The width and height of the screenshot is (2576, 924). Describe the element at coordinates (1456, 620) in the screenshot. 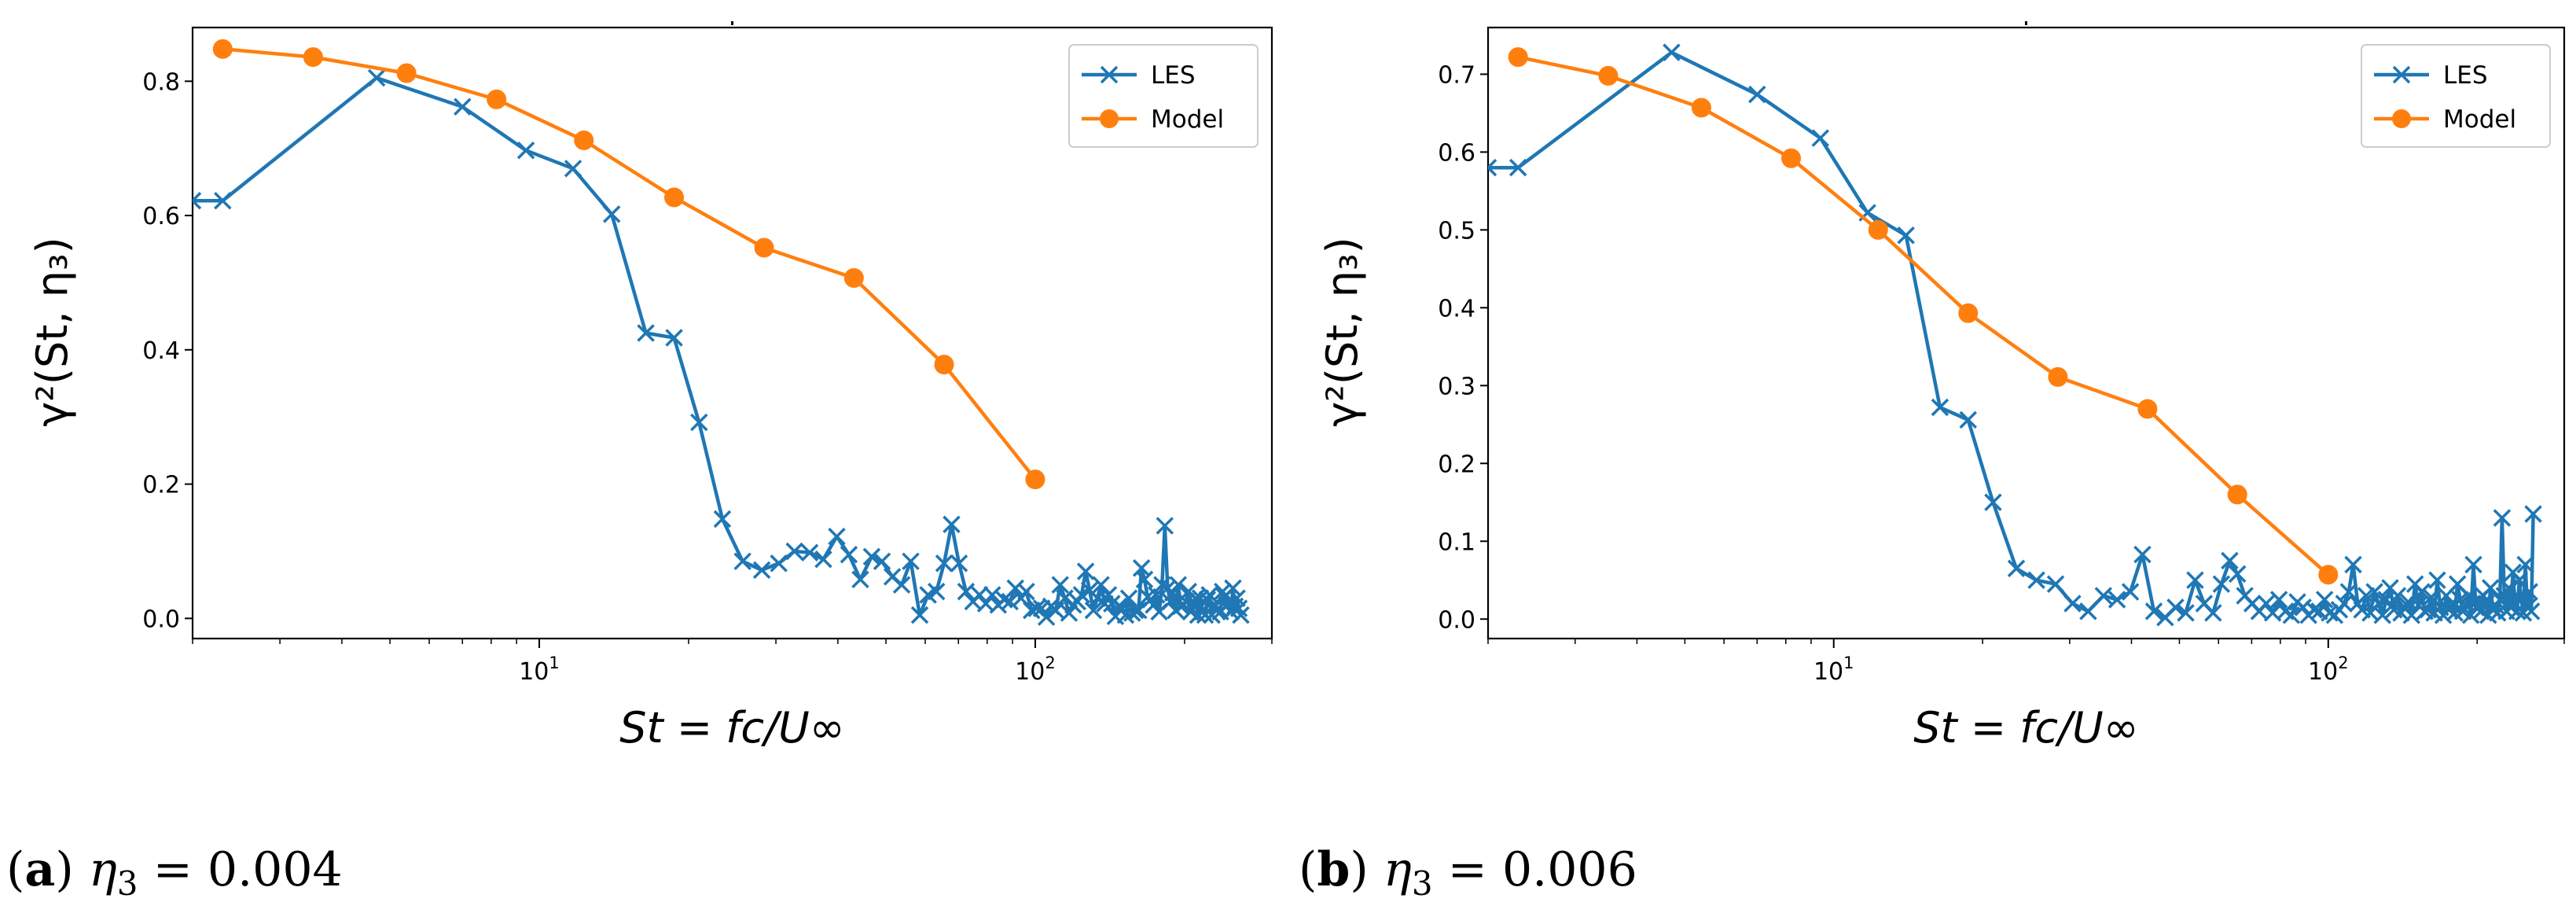

I see `chart2-ytick-label: 0.0` at that location.